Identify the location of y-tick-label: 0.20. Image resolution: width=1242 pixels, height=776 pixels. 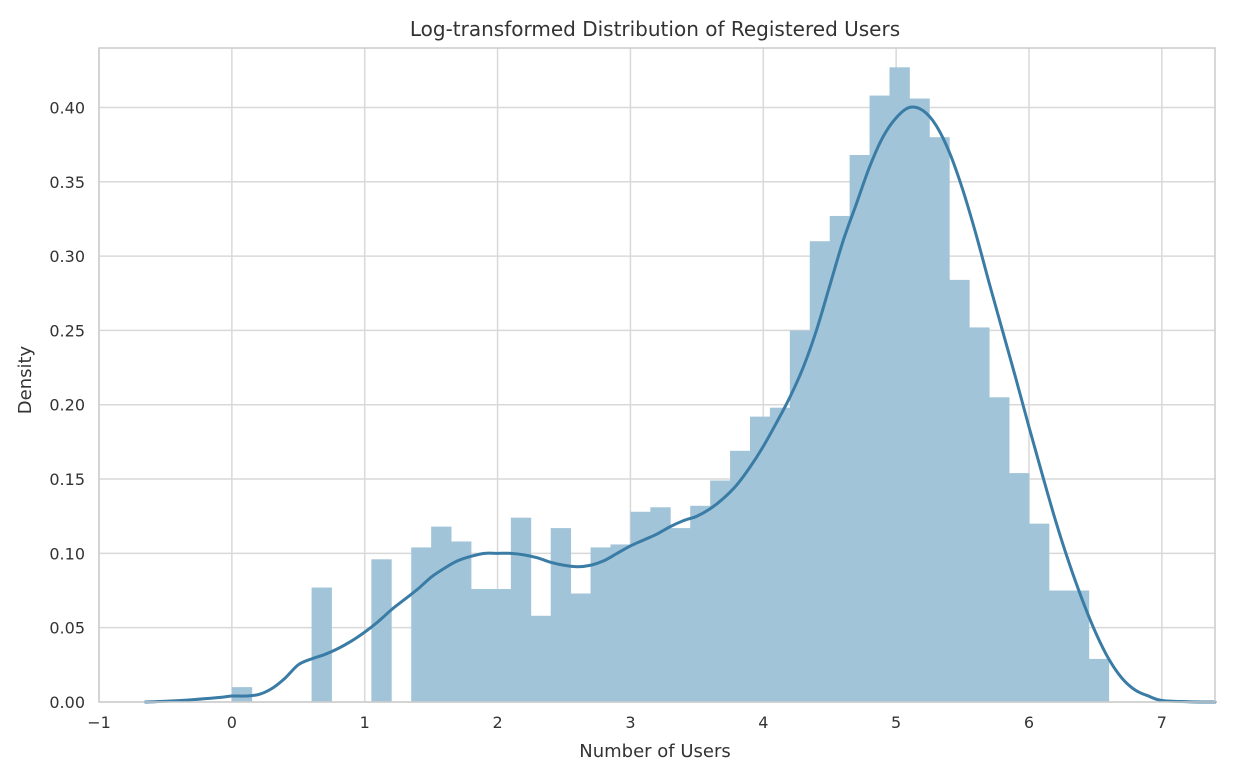
(67, 405).